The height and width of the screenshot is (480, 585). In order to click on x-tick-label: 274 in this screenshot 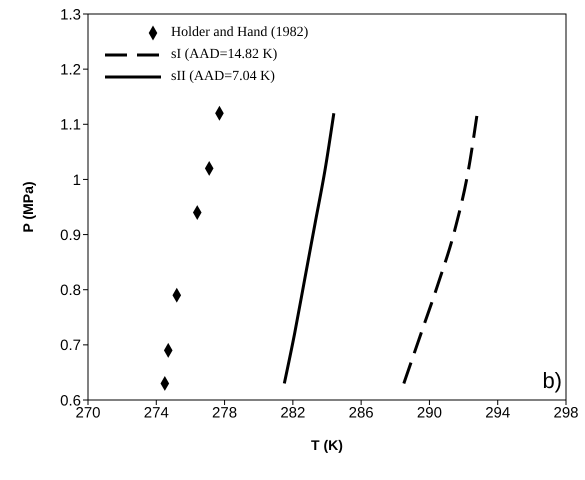, I will do `click(156, 413)`.